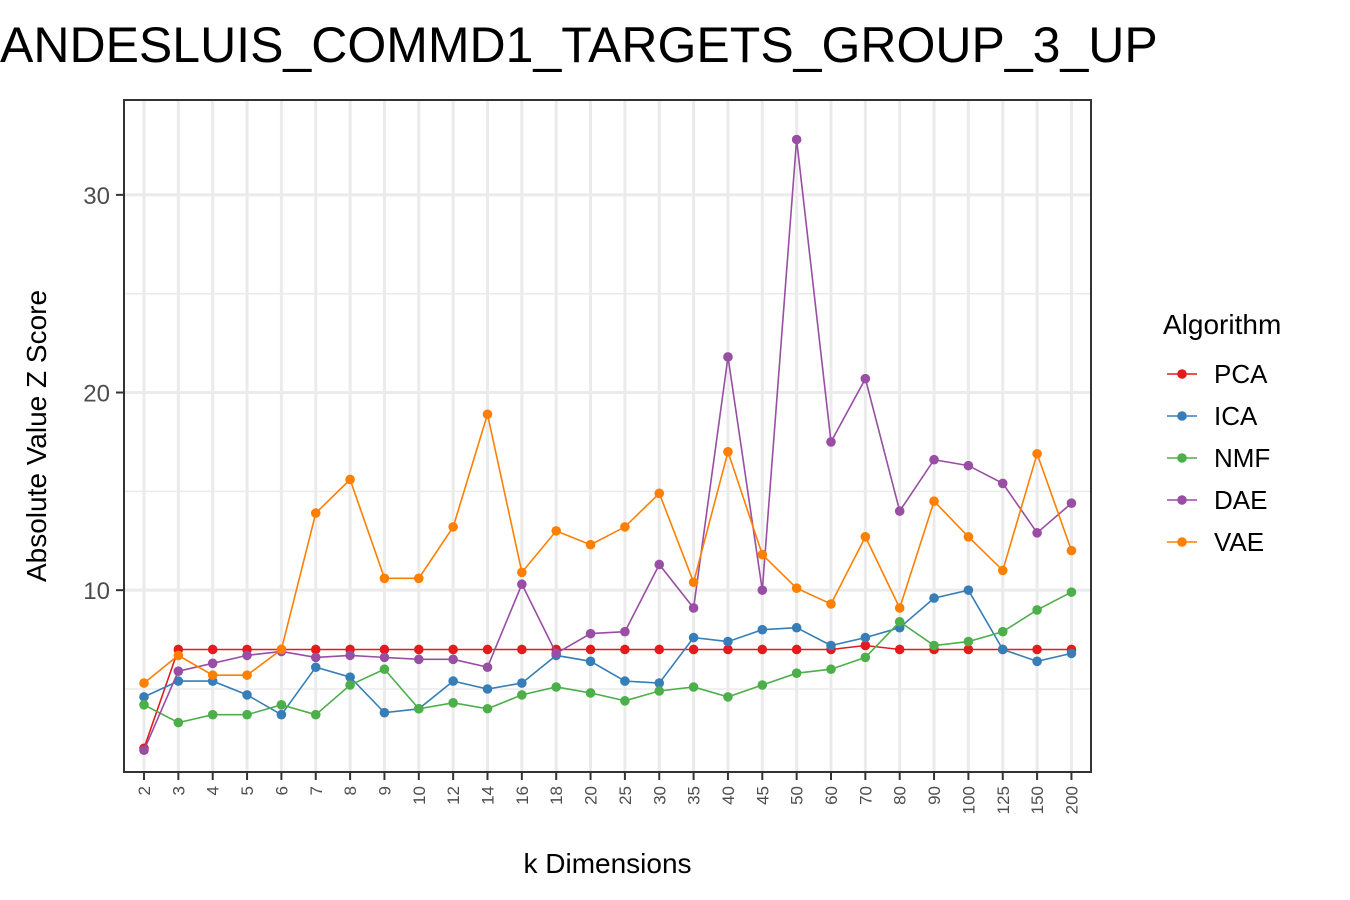 This screenshot has width=1350, height=900. What do you see at coordinates (865, 795) in the screenshot?
I see `x-tick-label: 70` at bounding box center [865, 795].